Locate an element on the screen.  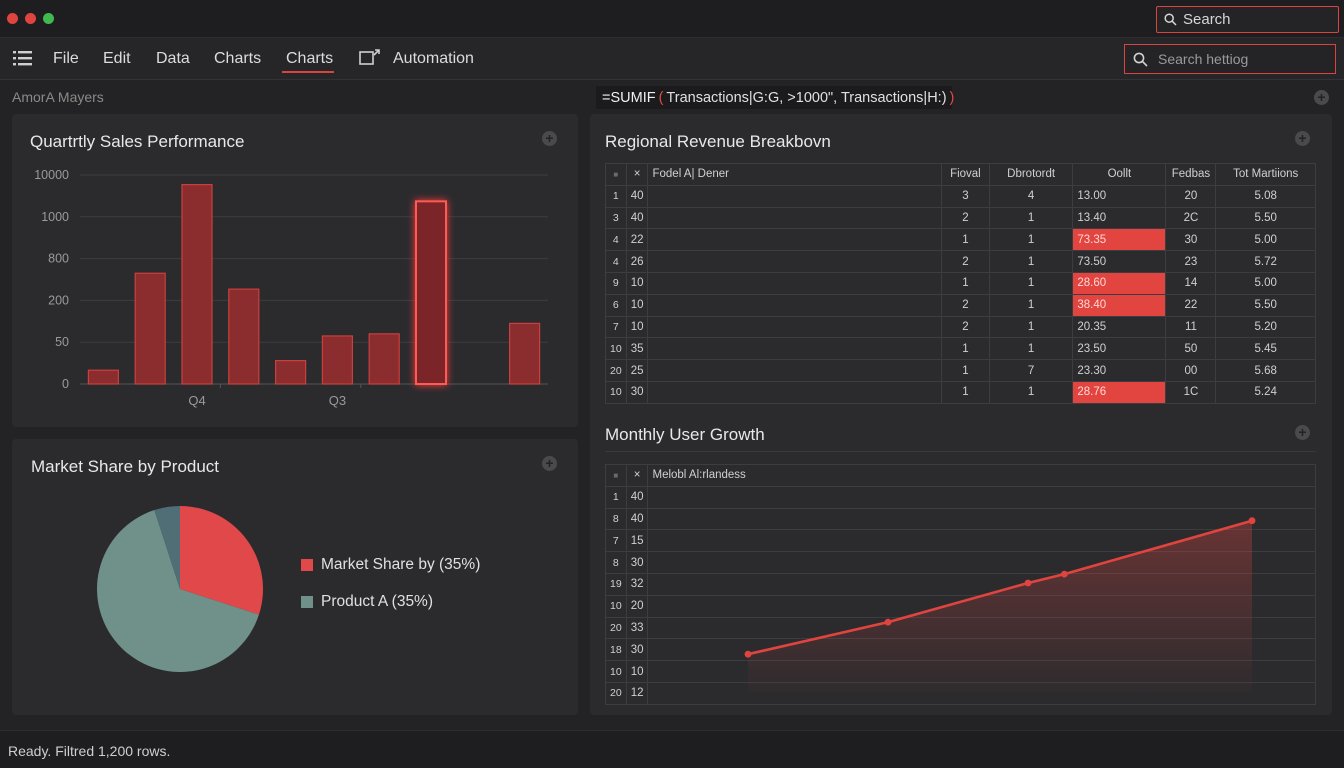
table-cell: 2C is located at coordinates (1191, 218).